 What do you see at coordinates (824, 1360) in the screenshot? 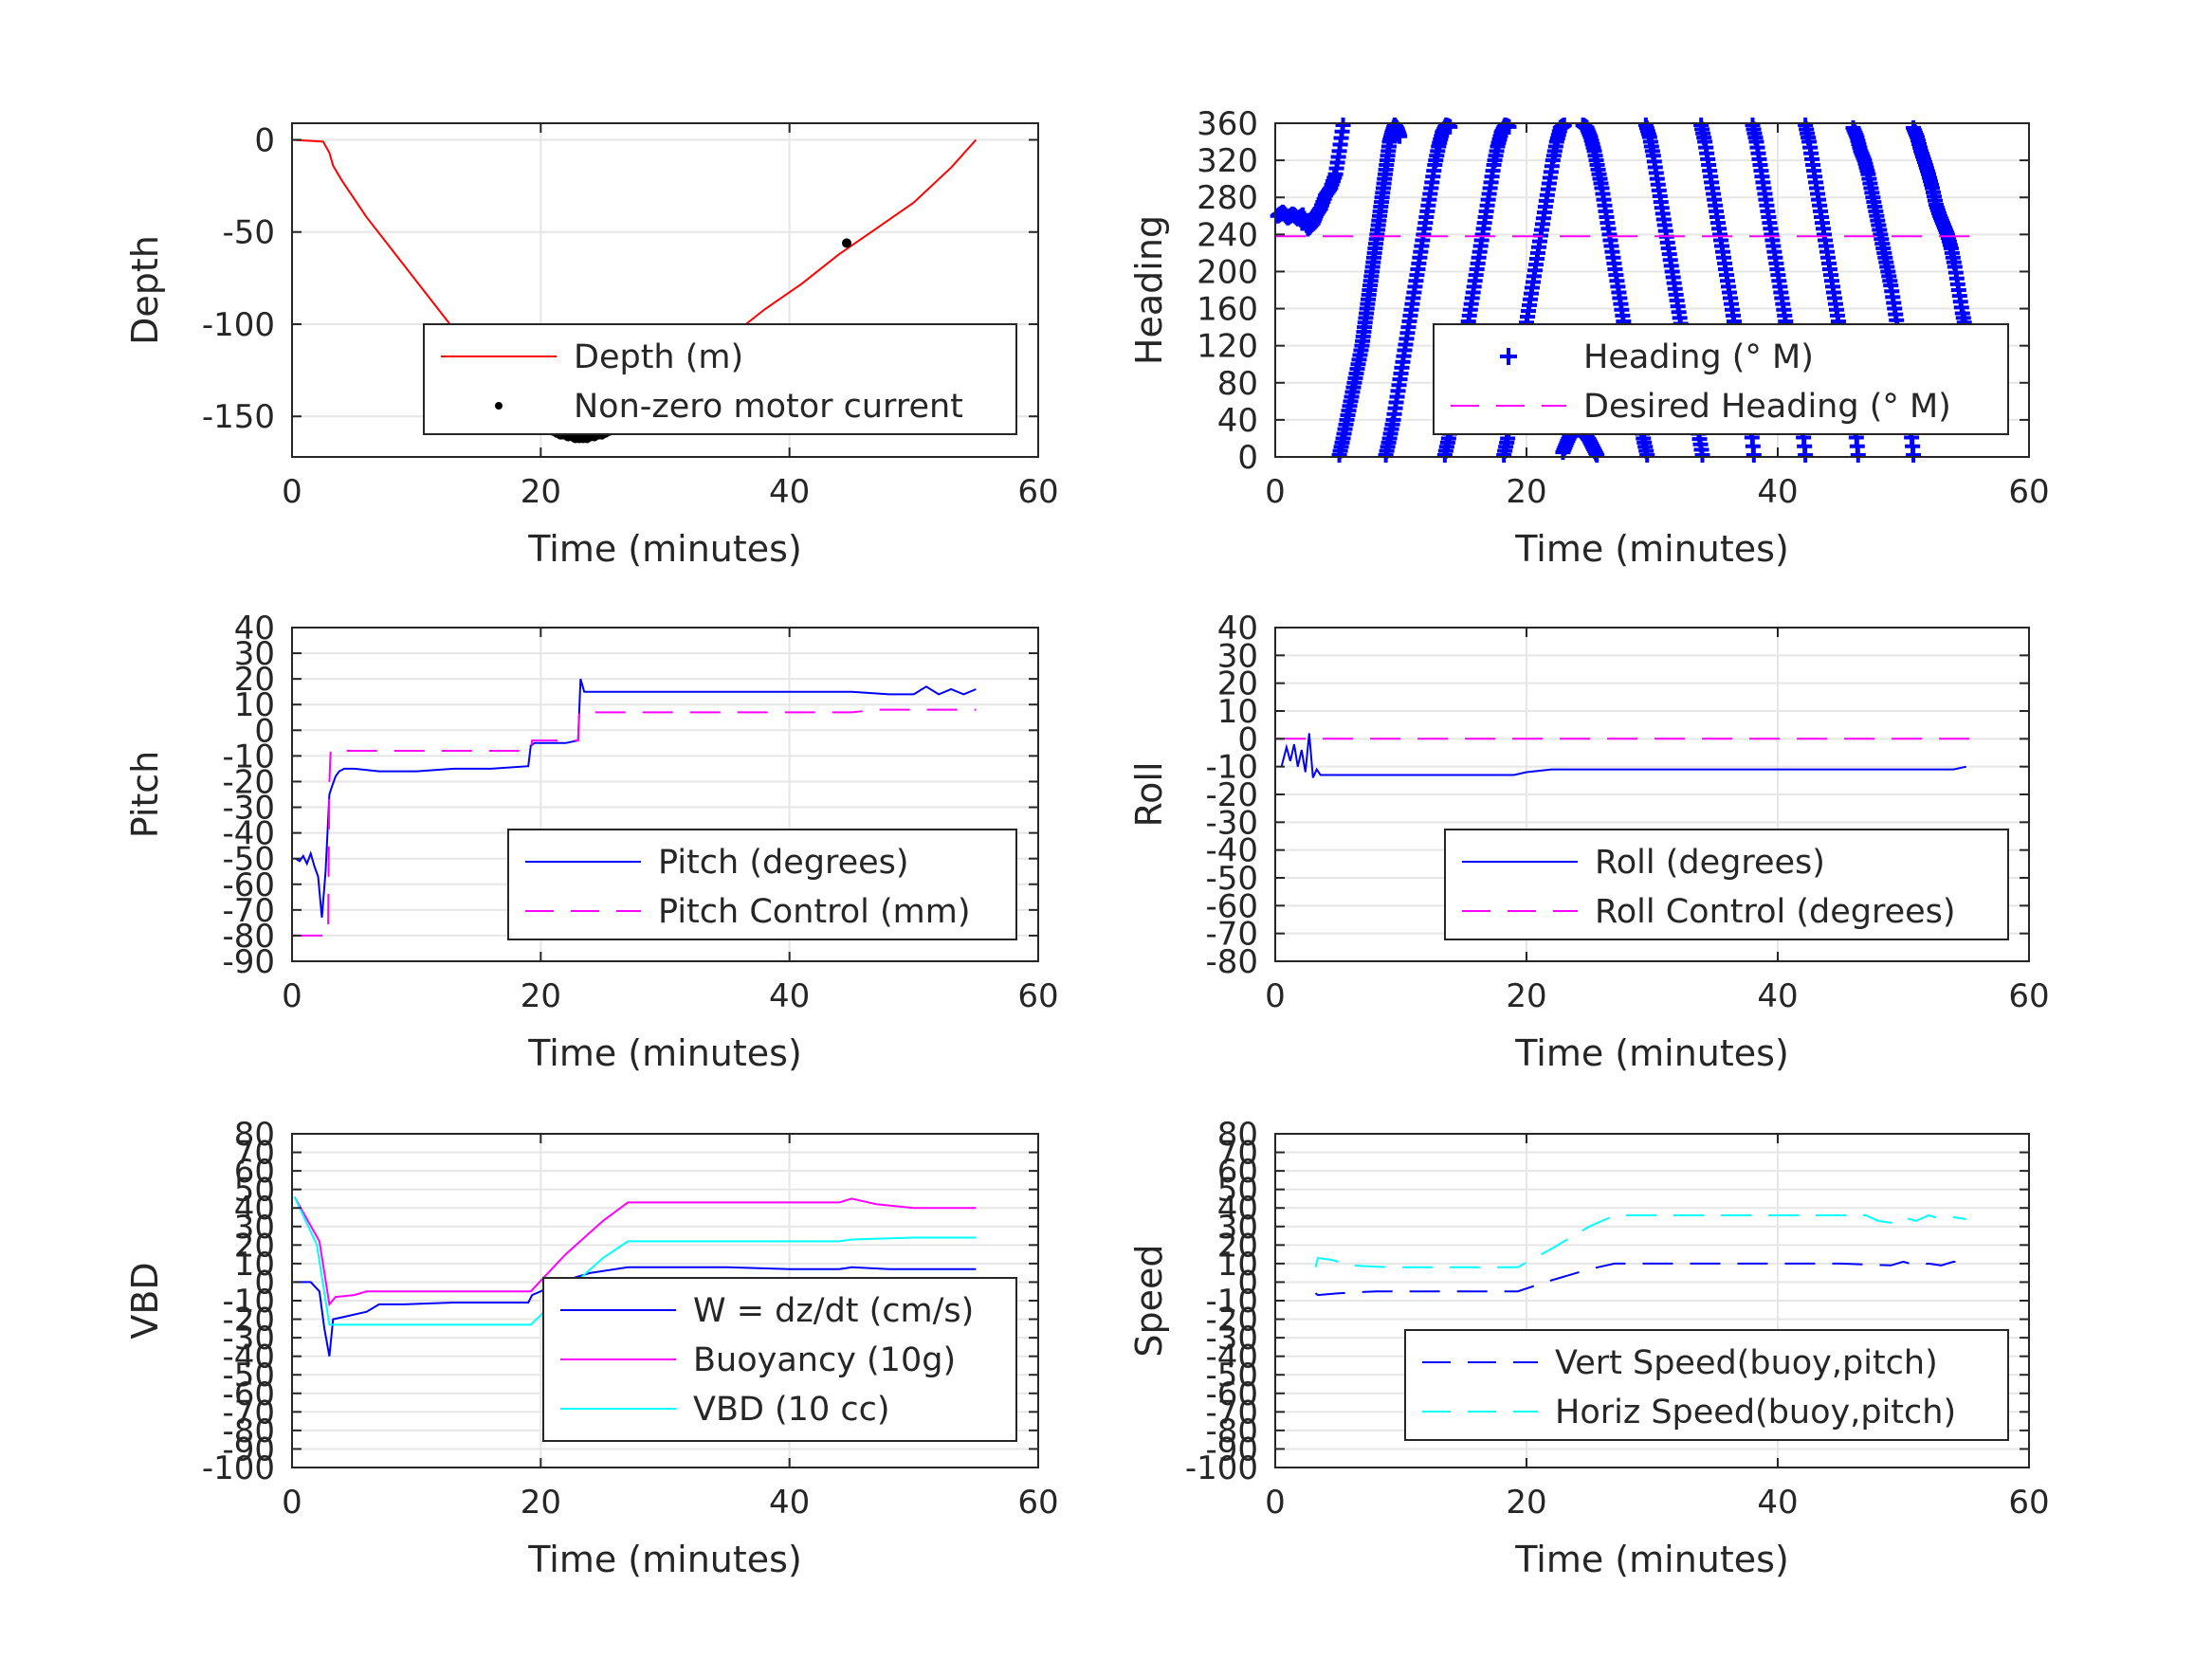
I see `legend-label: Buoyancy (10g)` at bounding box center [824, 1360].